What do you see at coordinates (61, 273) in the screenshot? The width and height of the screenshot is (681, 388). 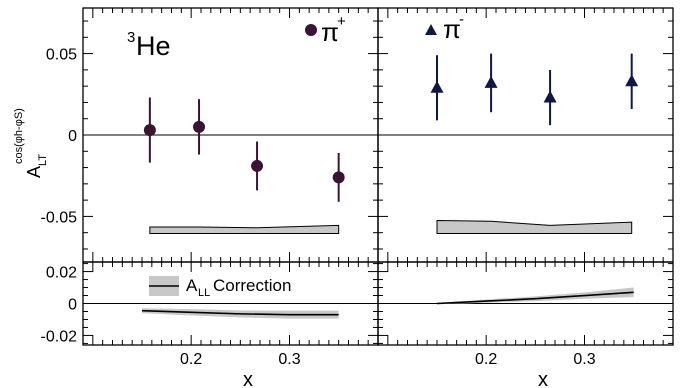 I see `y-tick-label: 0.02` at bounding box center [61, 273].